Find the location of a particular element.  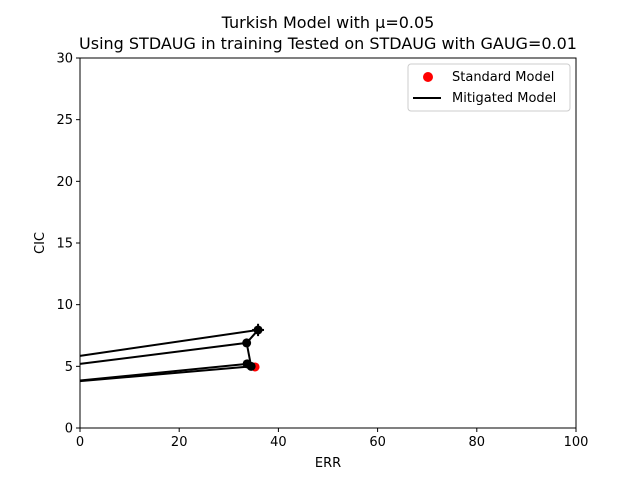

legend-label-standard: Standard Model is located at coordinates (503, 77).